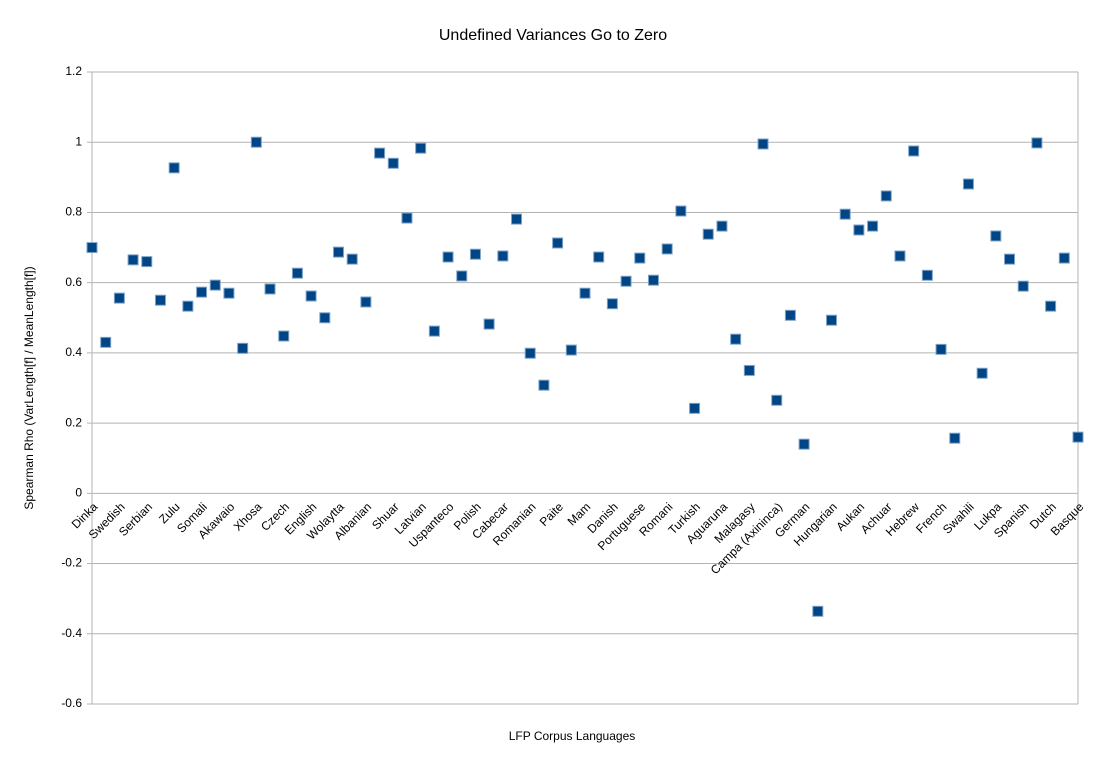  Describe the element at coordinates (73, 352) in the screenshot. I see `y-tick-label: 0.4` at that location.